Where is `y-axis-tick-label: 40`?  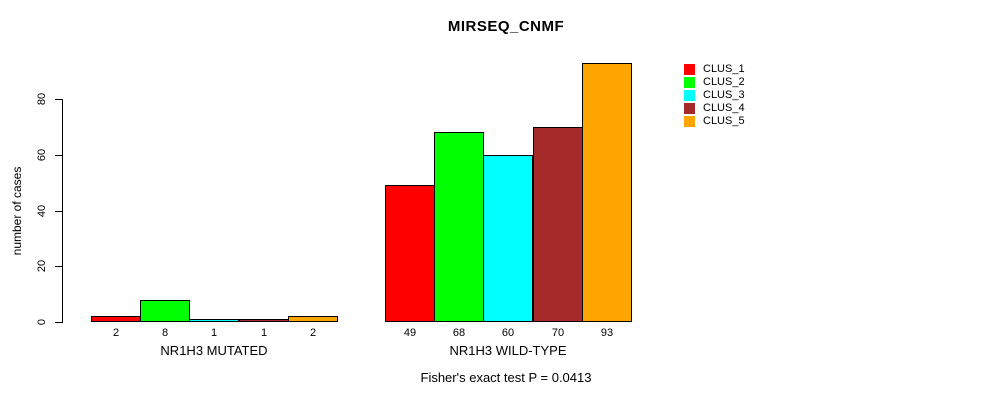 y-axis-tick-label: 40 is located at coordinates (42, 211).